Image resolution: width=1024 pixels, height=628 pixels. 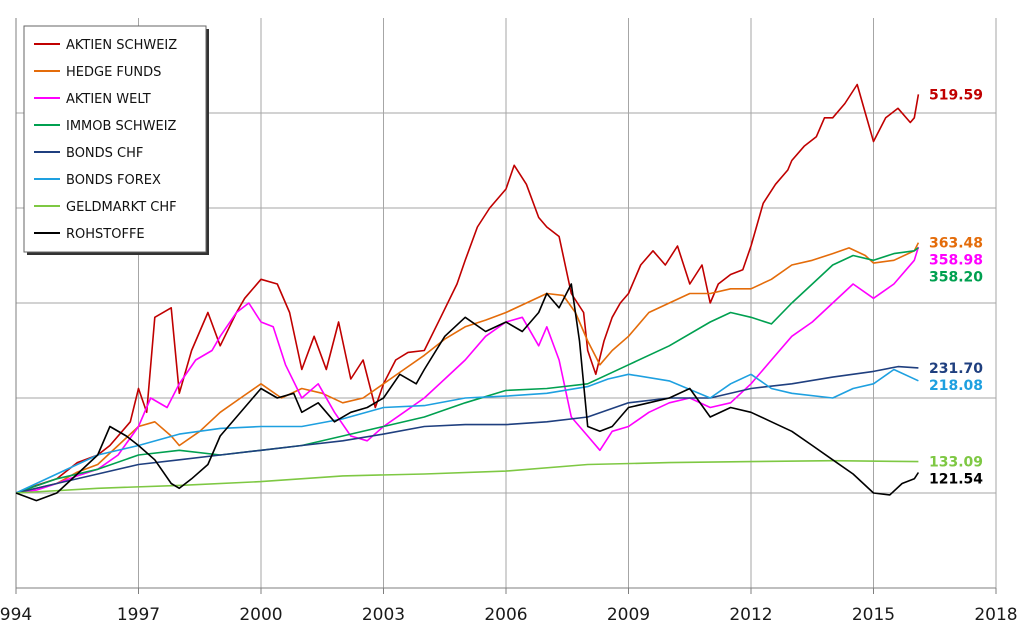 What do you see at coordinates (467, 476) in the screenshot?
I see `series-line-geldmarkt-chf` at bounding box center [467, 476].